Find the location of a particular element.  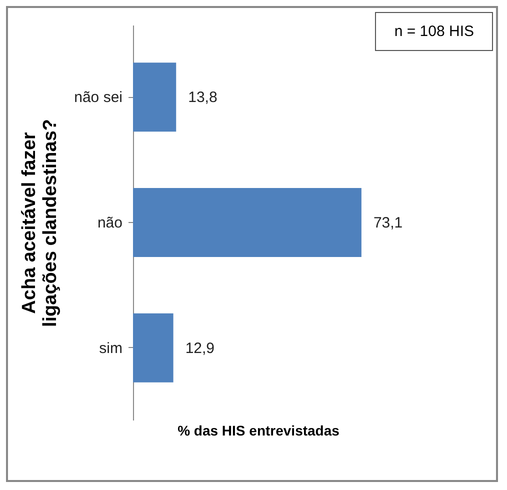

y-tick-label: não sei is located at coordinates (98, 97).